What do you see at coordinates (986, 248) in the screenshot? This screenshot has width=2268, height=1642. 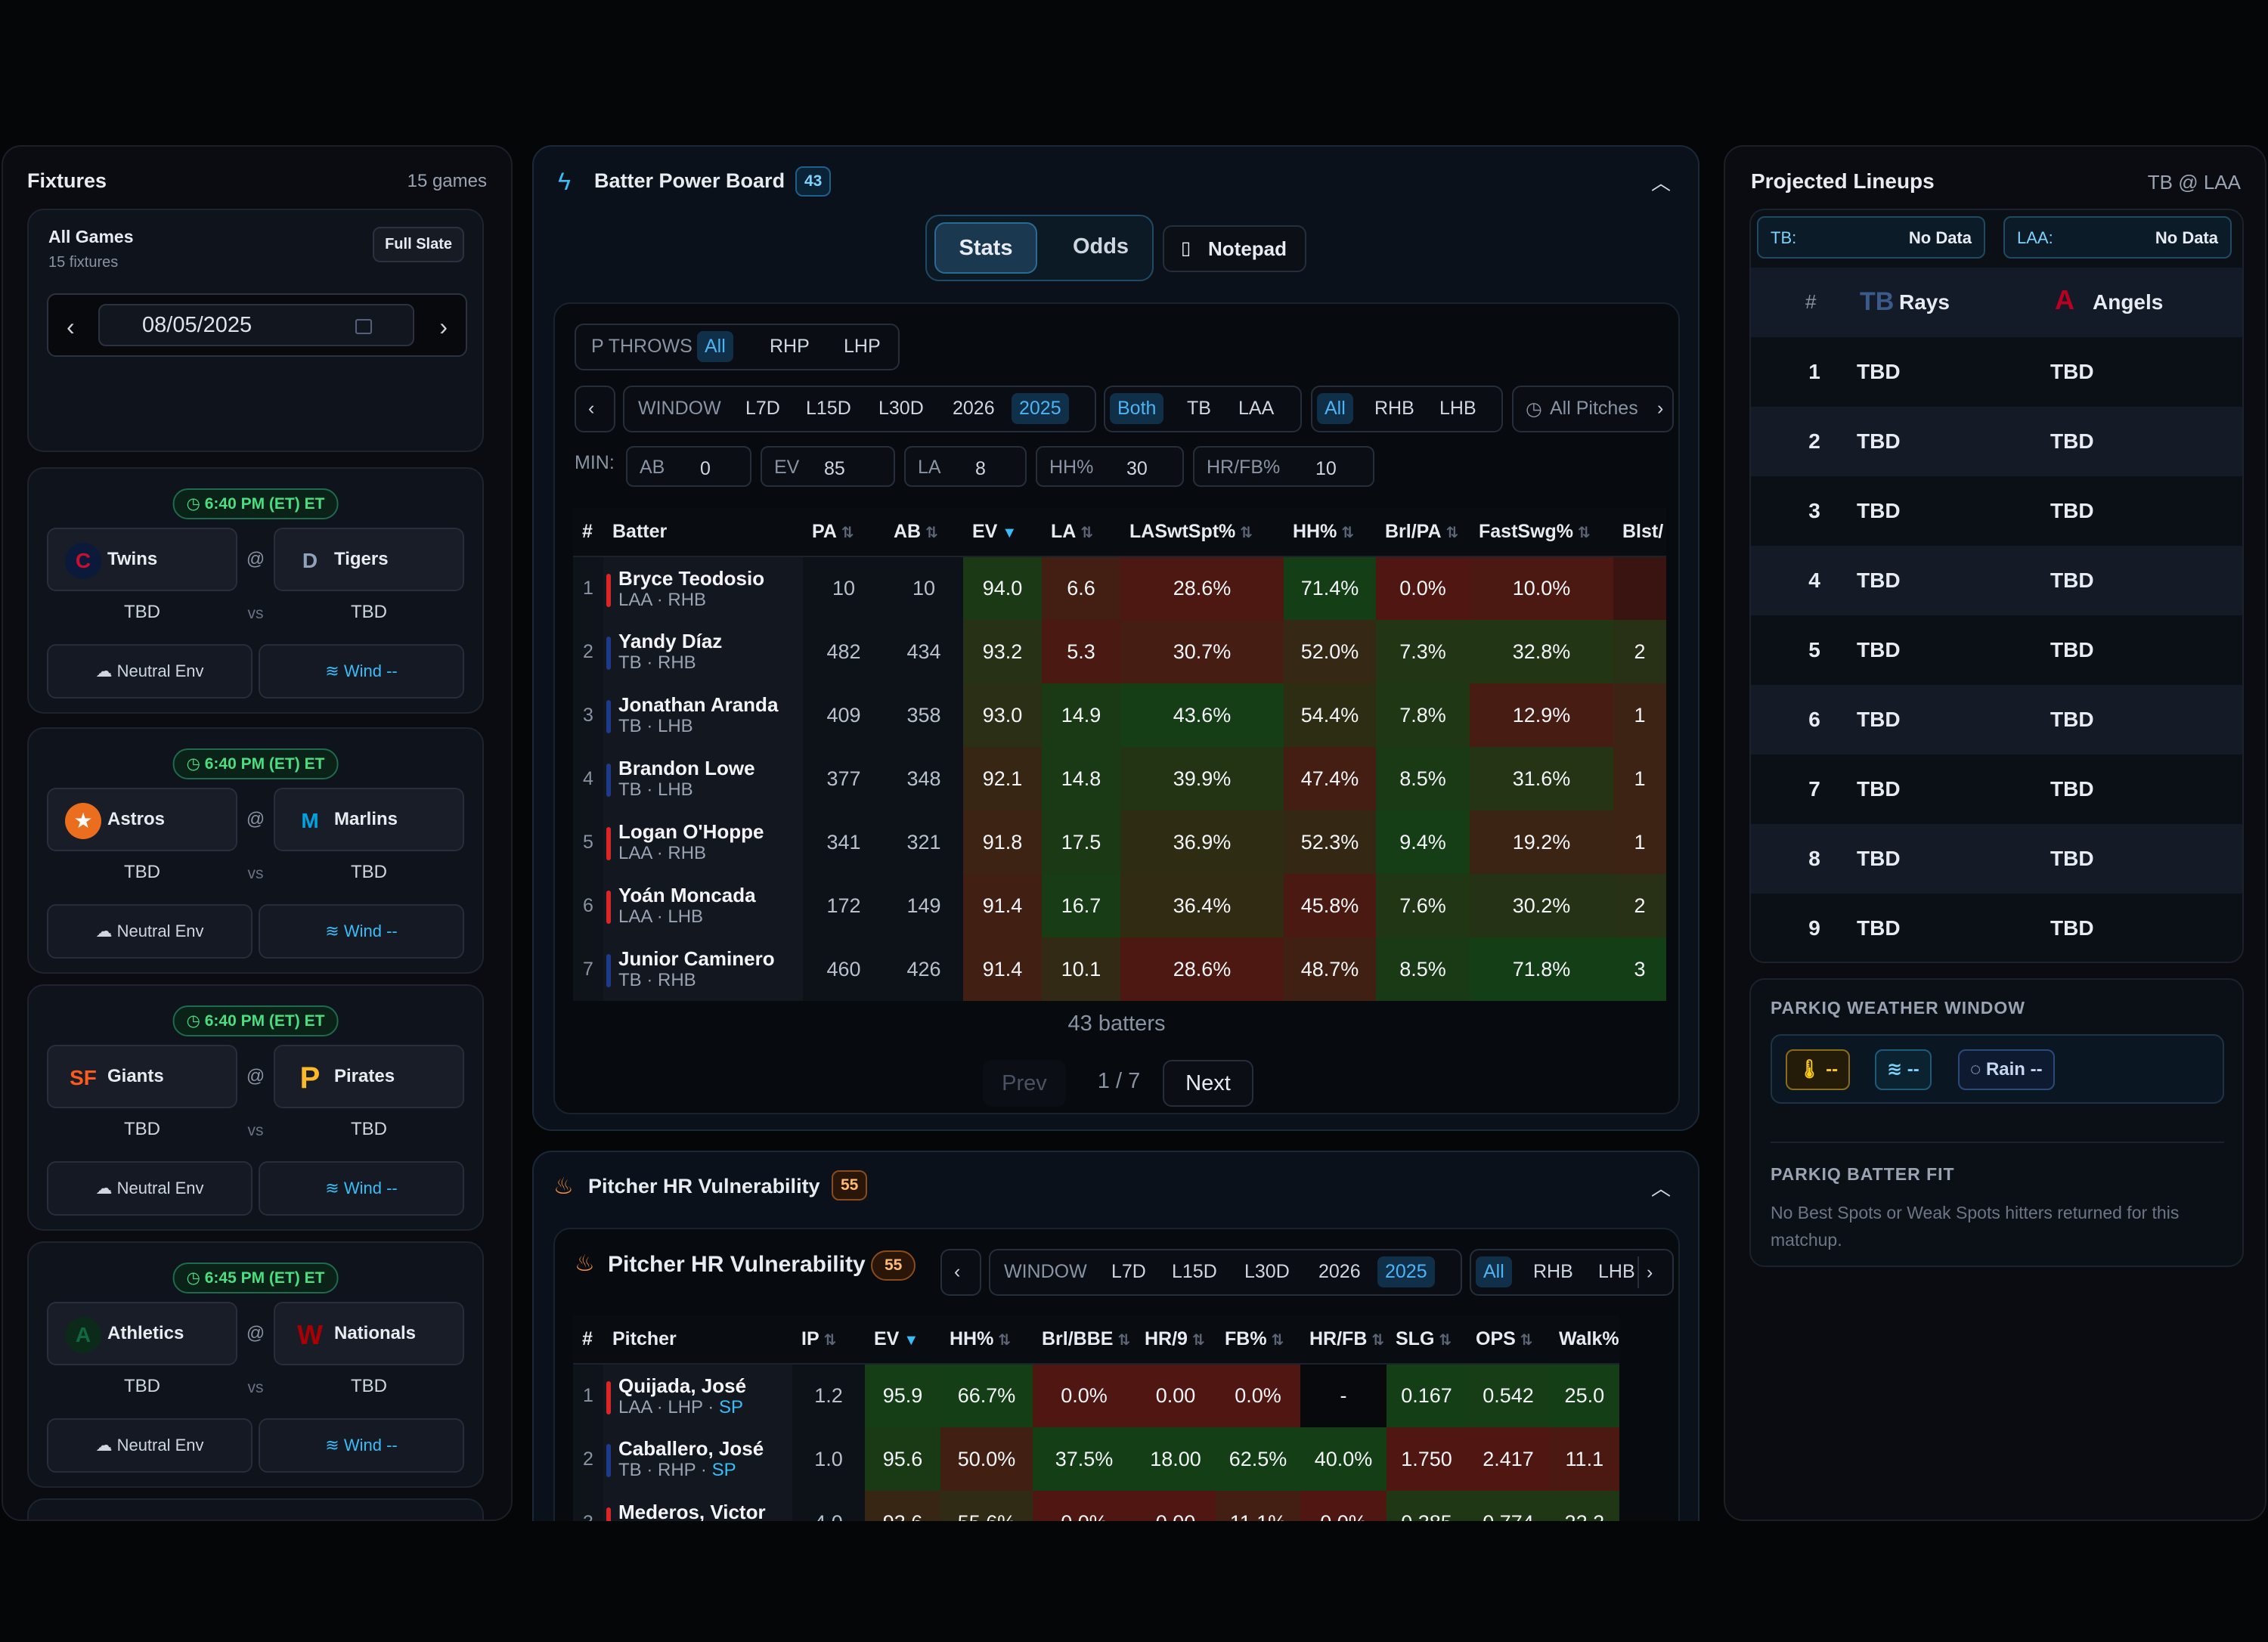 I see `tab-stats: Stats` at bounding box center [986, 248].